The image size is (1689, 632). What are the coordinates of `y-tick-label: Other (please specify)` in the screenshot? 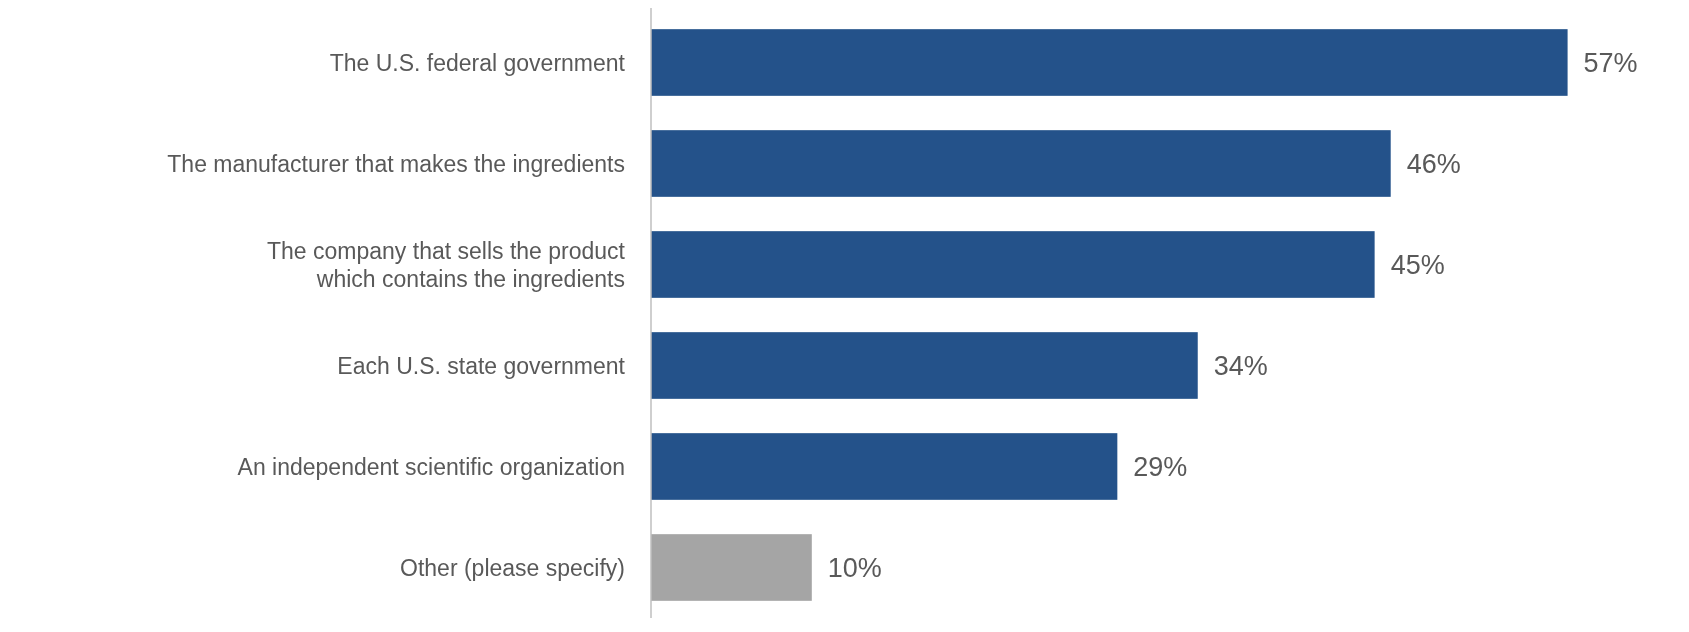 It's located at (512, 567).